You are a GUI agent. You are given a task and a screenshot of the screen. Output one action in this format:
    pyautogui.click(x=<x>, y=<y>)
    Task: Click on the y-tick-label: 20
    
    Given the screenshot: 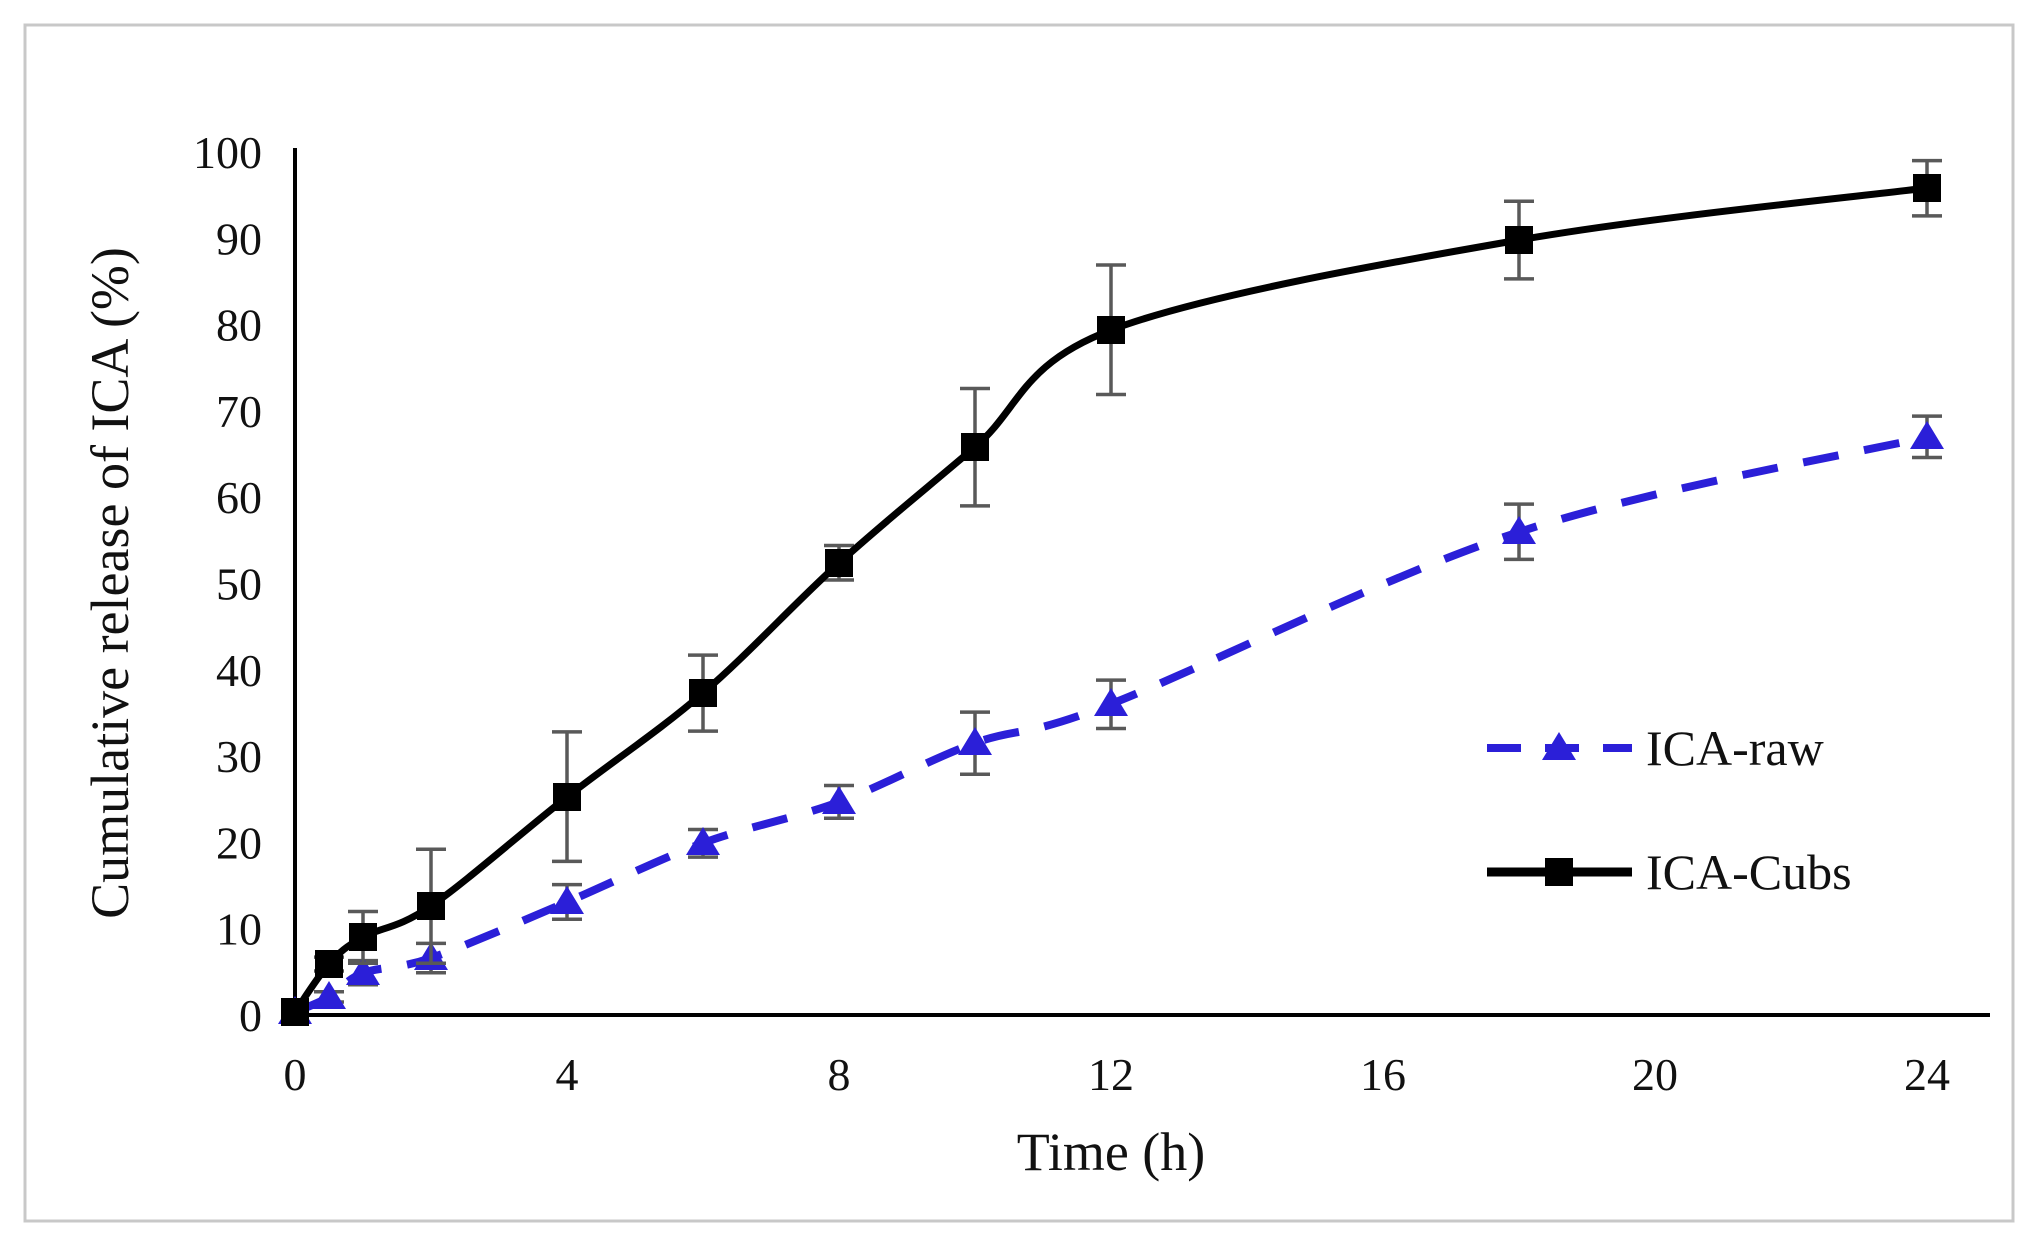 What is the action you would take?
    pyautogui.click(x=239, y=842)
    